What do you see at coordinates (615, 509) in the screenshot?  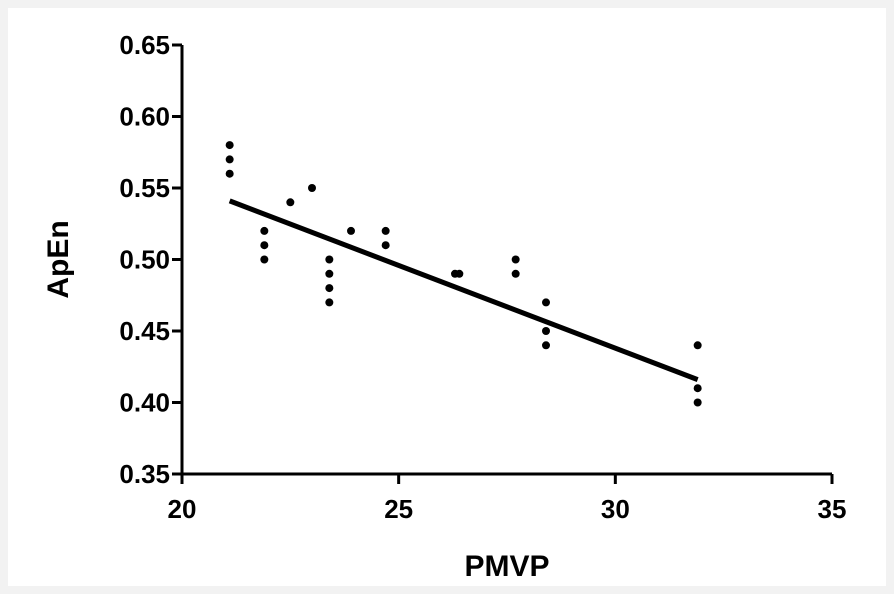 I see `x-tick-label: 30` at bounding box center [615, 509].